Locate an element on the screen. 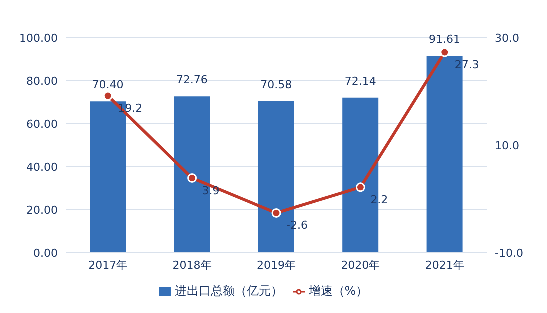 The height and width of the screenshot is (313, 547). legend-label: 进出口总额（亿元） is located at coordinates (228, 291).